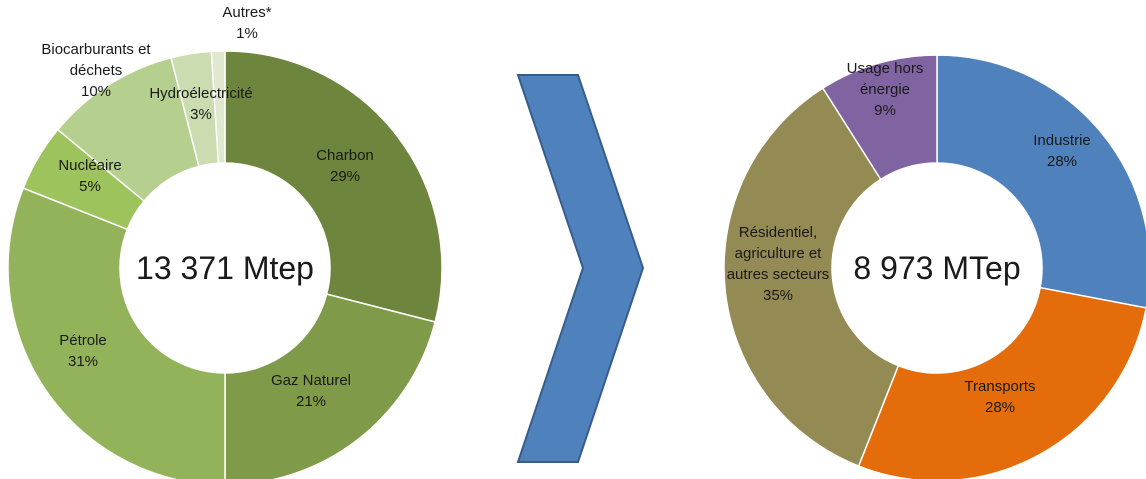 The width and height of the screenshot is (1146, 479). Describe the element at coordinates (778, 232) in the screenshot. I see `right-label-line: Résidentiel,` at that location.